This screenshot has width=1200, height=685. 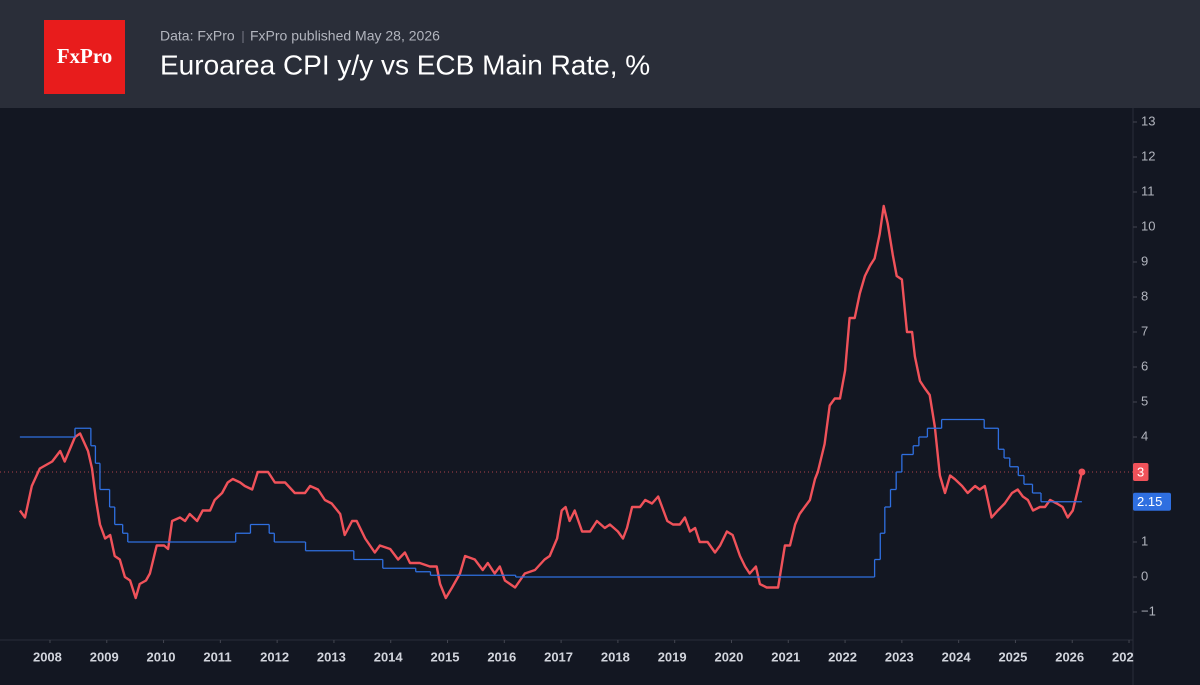 I want to click on x-tick-label: 2023, so click(x=899, y=656).